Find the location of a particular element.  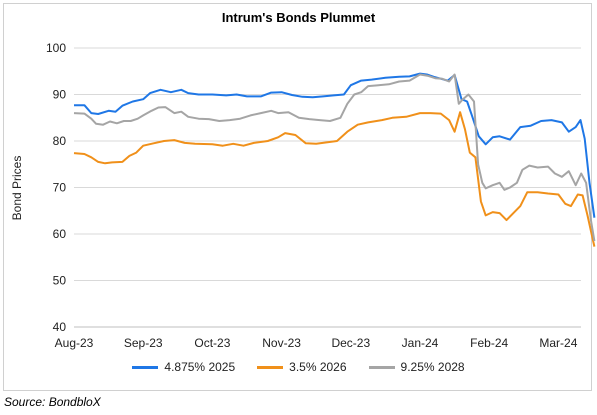

chart-title: Intrum's Bonds Plummet is located at coordinates (298, 17).